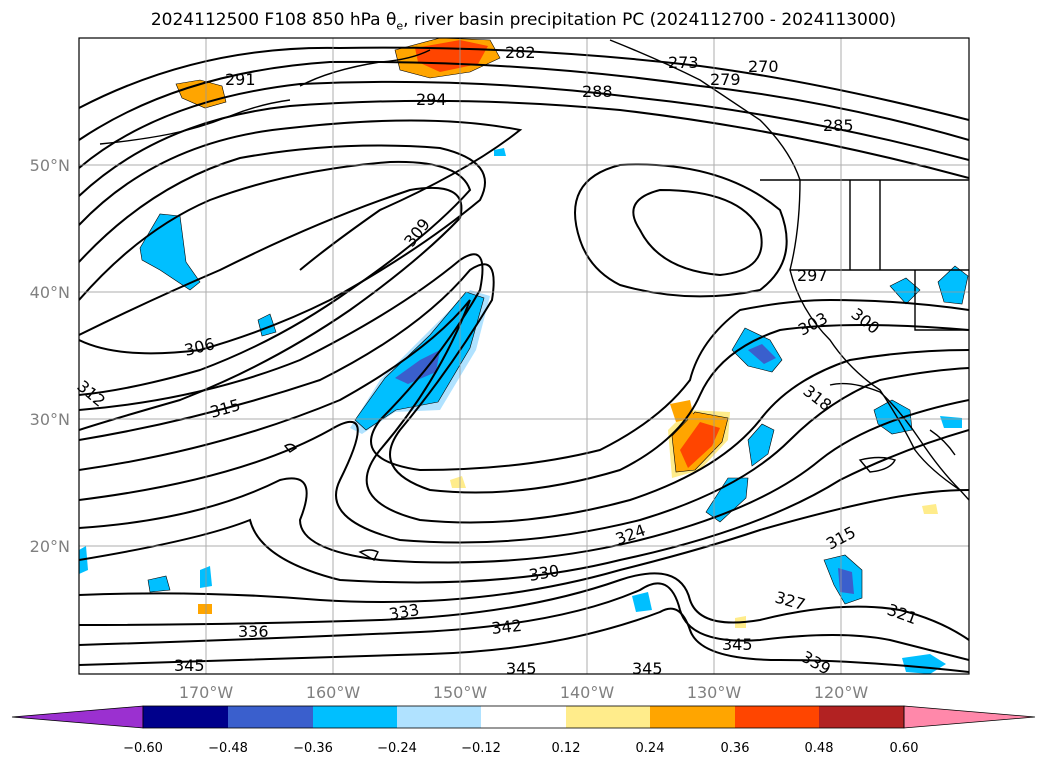 This screenshot has width=1047, height=767. What do you see at coordinates (597, 91) in the screenshot?
I see `contour-label: 288` at bounding box center [597, 91].